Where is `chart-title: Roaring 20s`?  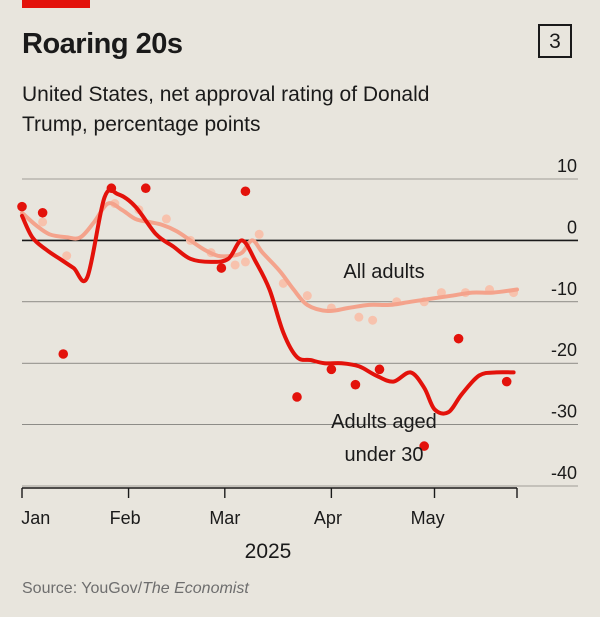 chart-title: Roaring 20s is located at coordinates (102, 44).